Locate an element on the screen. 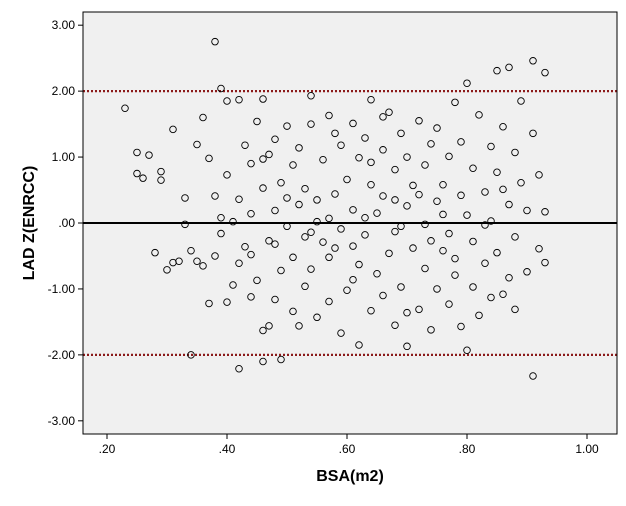 The width and height of the screenshot is (626, 506). y-tick-label: 3.00 is located at coordinates (64, 25).